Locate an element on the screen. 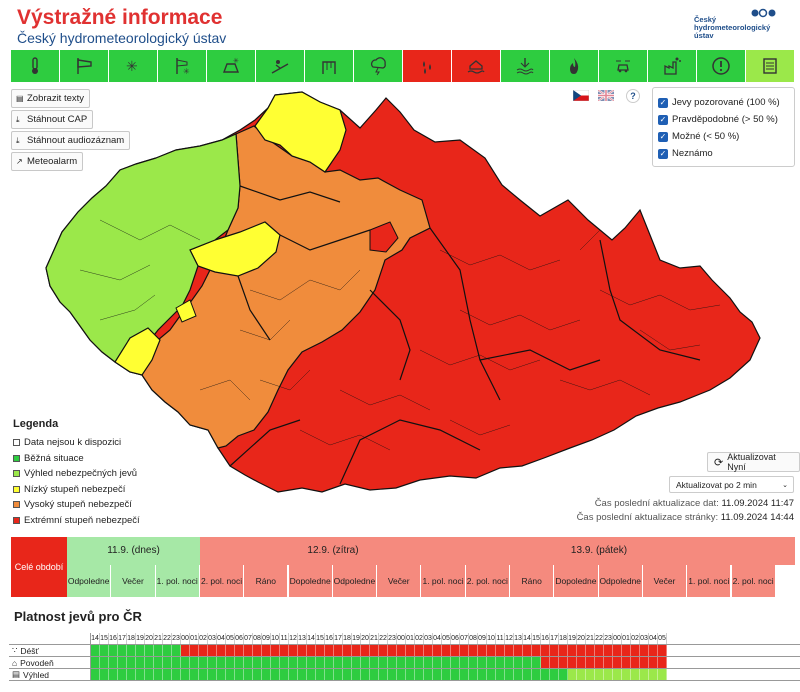 Image resolution: width=800 pixels, height=692 pixels. english-flag-icon is located at coordinates (606, 95).